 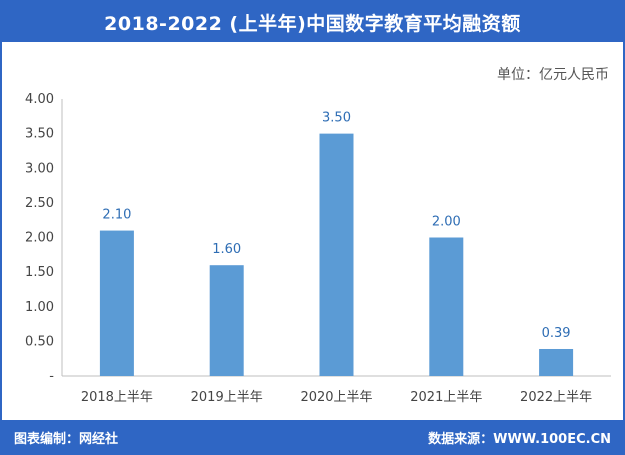 I want to click on y-tick-label: 2.00, so click(x=39, y=238).